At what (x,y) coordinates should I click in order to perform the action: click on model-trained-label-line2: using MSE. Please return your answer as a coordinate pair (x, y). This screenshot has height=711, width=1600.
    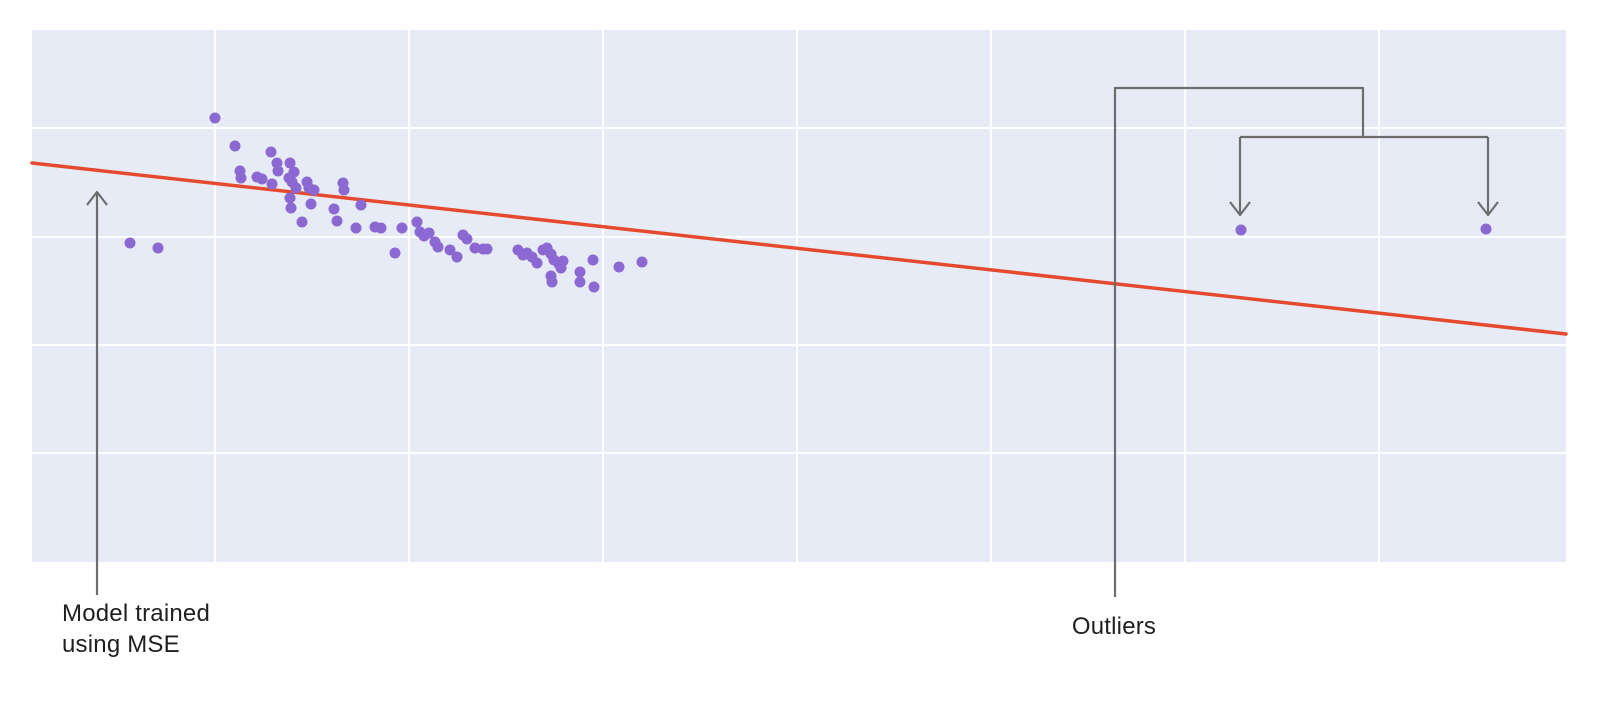
    Looking at the image, I should click on (121, 644).